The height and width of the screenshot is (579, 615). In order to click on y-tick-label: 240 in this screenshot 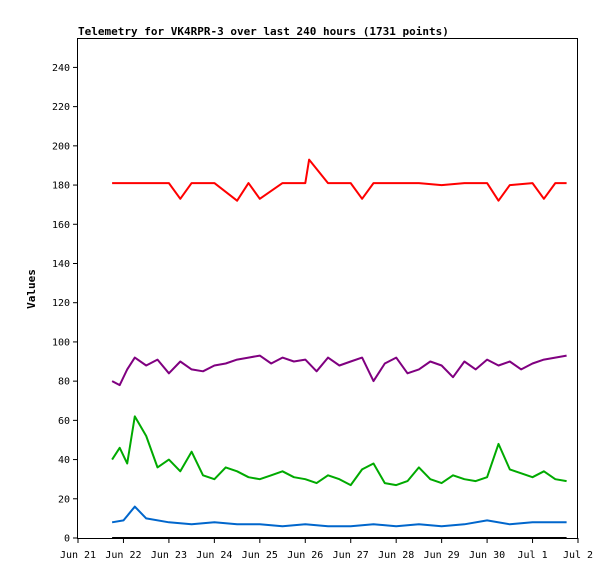, I will do `click(61, 68)`.